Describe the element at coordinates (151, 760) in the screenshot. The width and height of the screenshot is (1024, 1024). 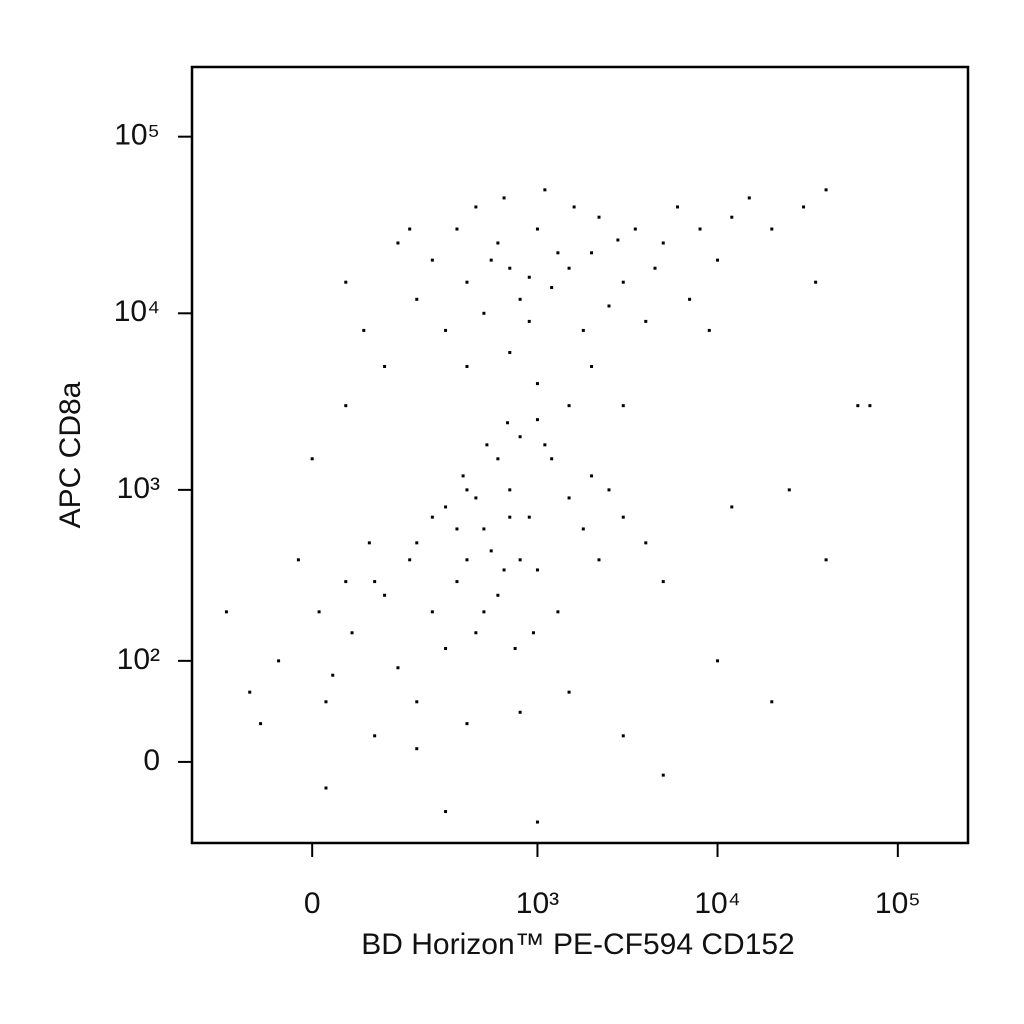
I see `y-tick-label: 0` at that location.